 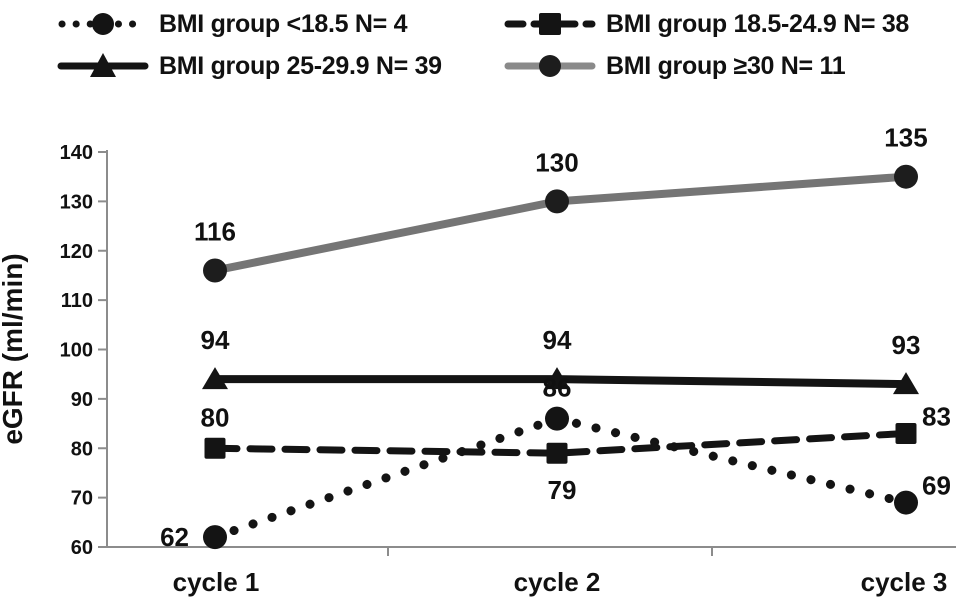 What do you see at coordinates (215, 417) in the screenshot?
I see `point-label: 80` at bounding box center [215, 417].